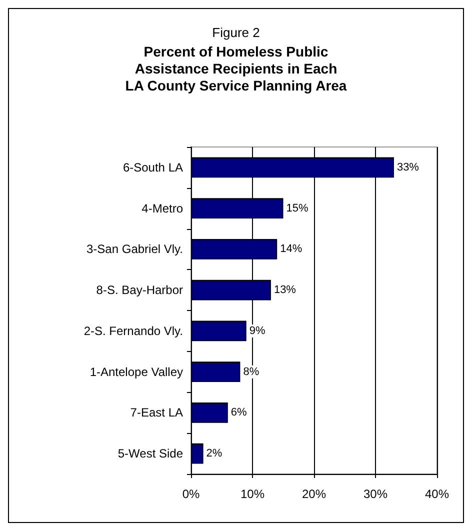 The height and width of the screenshot is (531, 472). Describe the element at coordinates (251, 372) in the screenshot. I see `data-label: 8%` at that location.